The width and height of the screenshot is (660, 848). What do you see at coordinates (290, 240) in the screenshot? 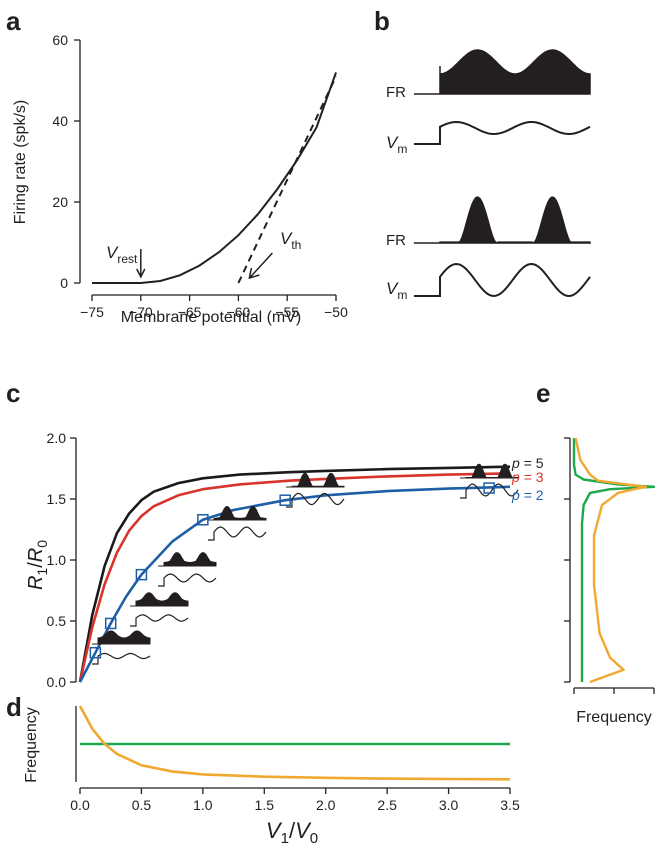
I see `vth-label: Vth` at bounding box center [290, 240].